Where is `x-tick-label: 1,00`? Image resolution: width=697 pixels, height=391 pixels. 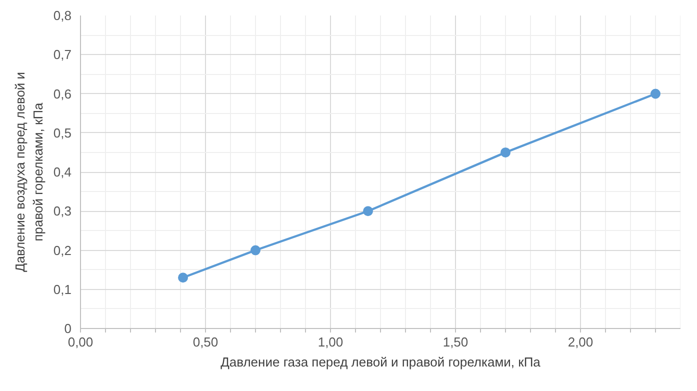 x-tick-label: 1,00 is located at coordinates (331, 342).